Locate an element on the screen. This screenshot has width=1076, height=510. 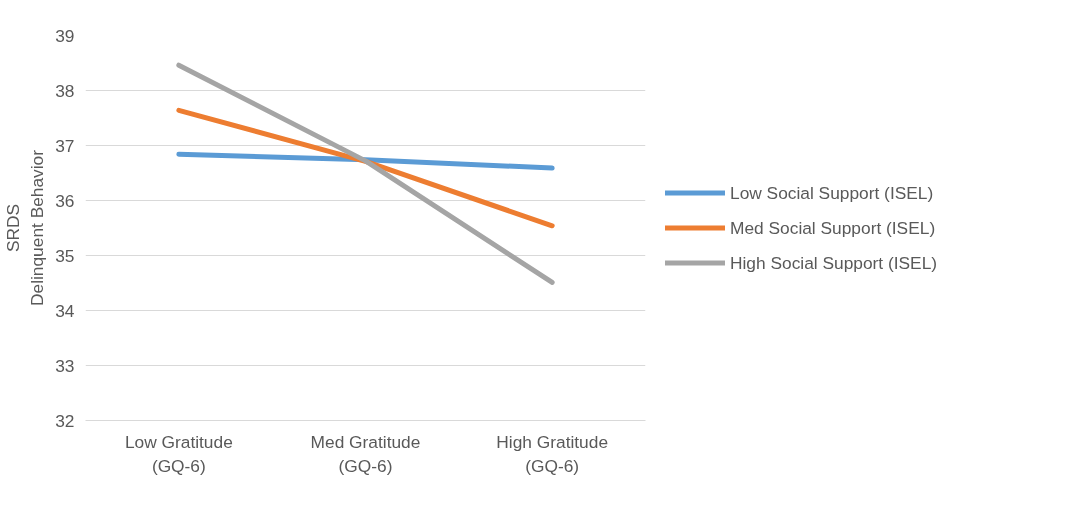
x-tick-label: Low Gratitude (GQ-6) is located at coordinates (178, 453).